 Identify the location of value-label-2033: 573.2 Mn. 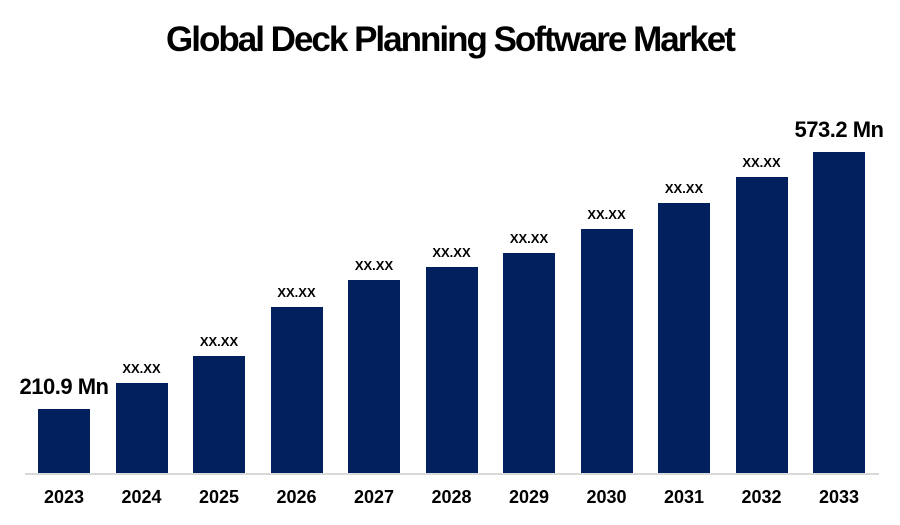
(839, 129).